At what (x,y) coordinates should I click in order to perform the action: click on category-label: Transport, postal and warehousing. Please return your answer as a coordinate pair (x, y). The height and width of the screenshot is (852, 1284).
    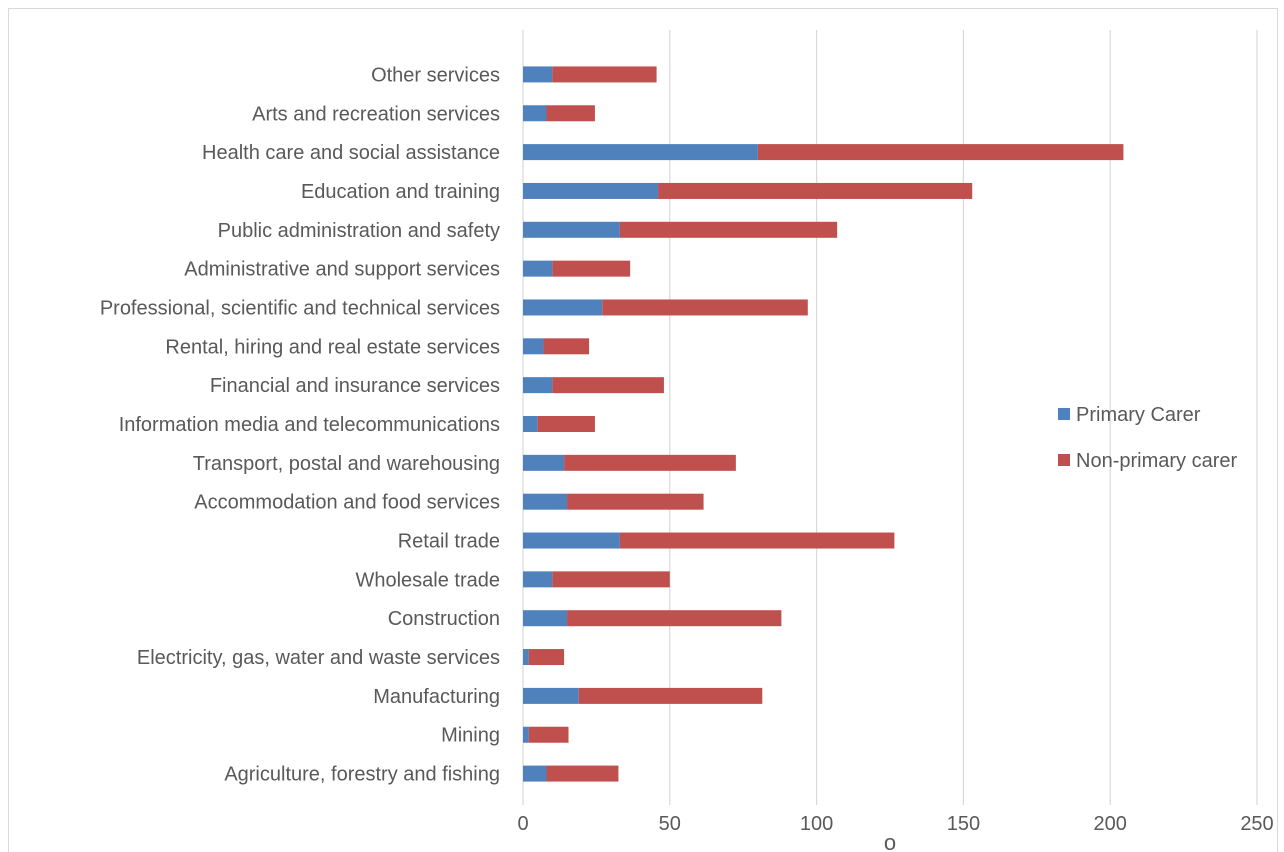
    Looking at the image, I should click on (346, 464).